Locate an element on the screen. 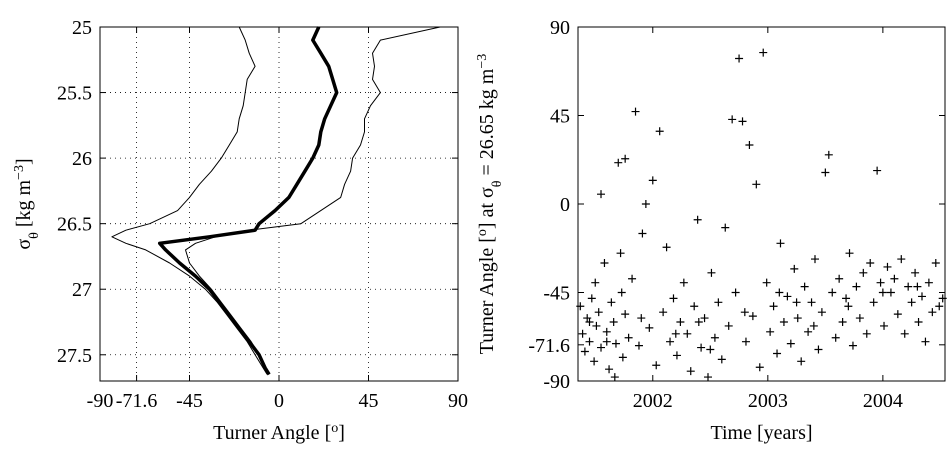  y-tick-label: -45 is located at coordinates (556, 294).